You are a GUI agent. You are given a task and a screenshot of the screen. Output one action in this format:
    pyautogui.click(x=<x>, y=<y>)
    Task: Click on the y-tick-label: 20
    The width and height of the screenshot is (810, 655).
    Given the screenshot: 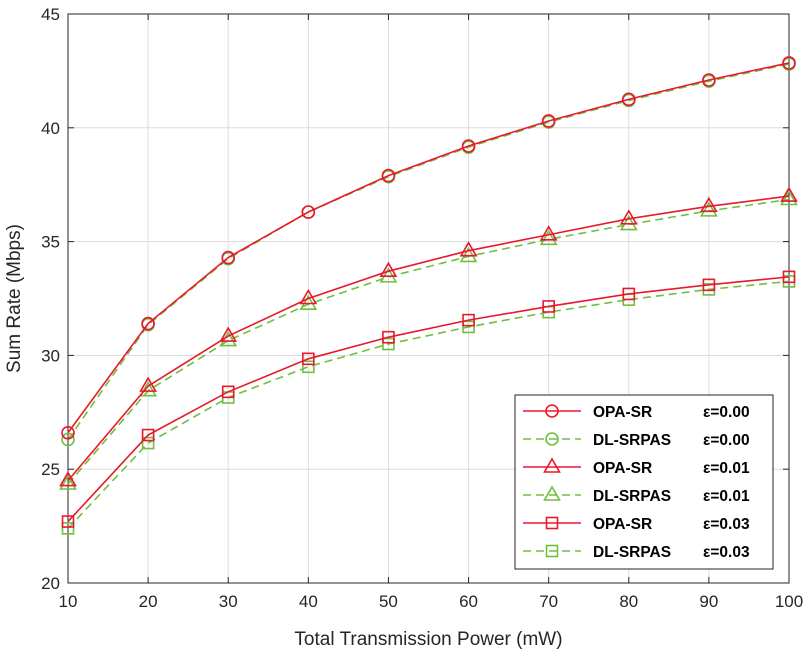 What is the action you would take?
    pyautogui.click(x=50, y=583)
    